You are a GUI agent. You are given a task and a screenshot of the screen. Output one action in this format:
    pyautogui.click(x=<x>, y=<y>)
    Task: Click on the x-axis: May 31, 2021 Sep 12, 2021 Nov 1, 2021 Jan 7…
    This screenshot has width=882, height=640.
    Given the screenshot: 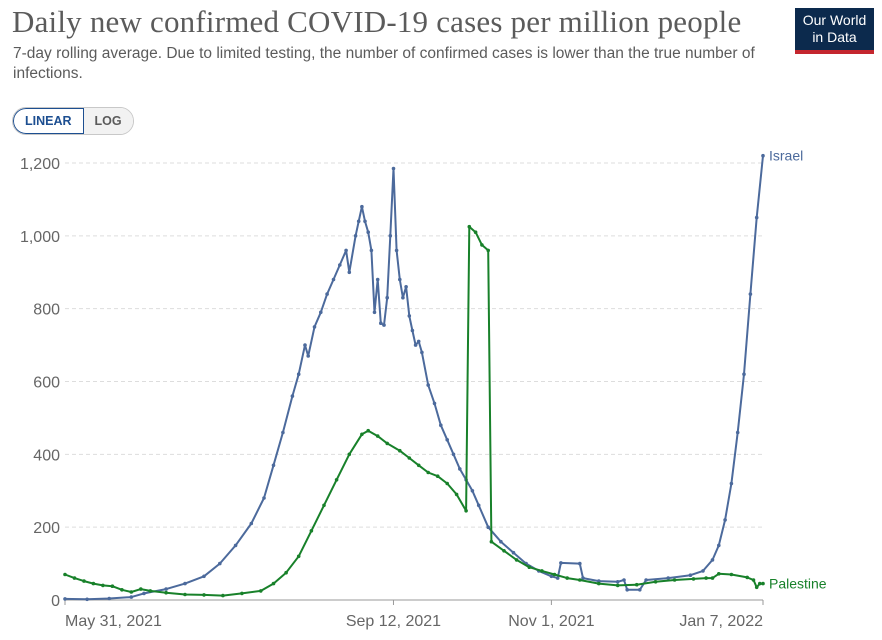 What is the action you would take?
    pyautogui.click(x=414, y=614)
    